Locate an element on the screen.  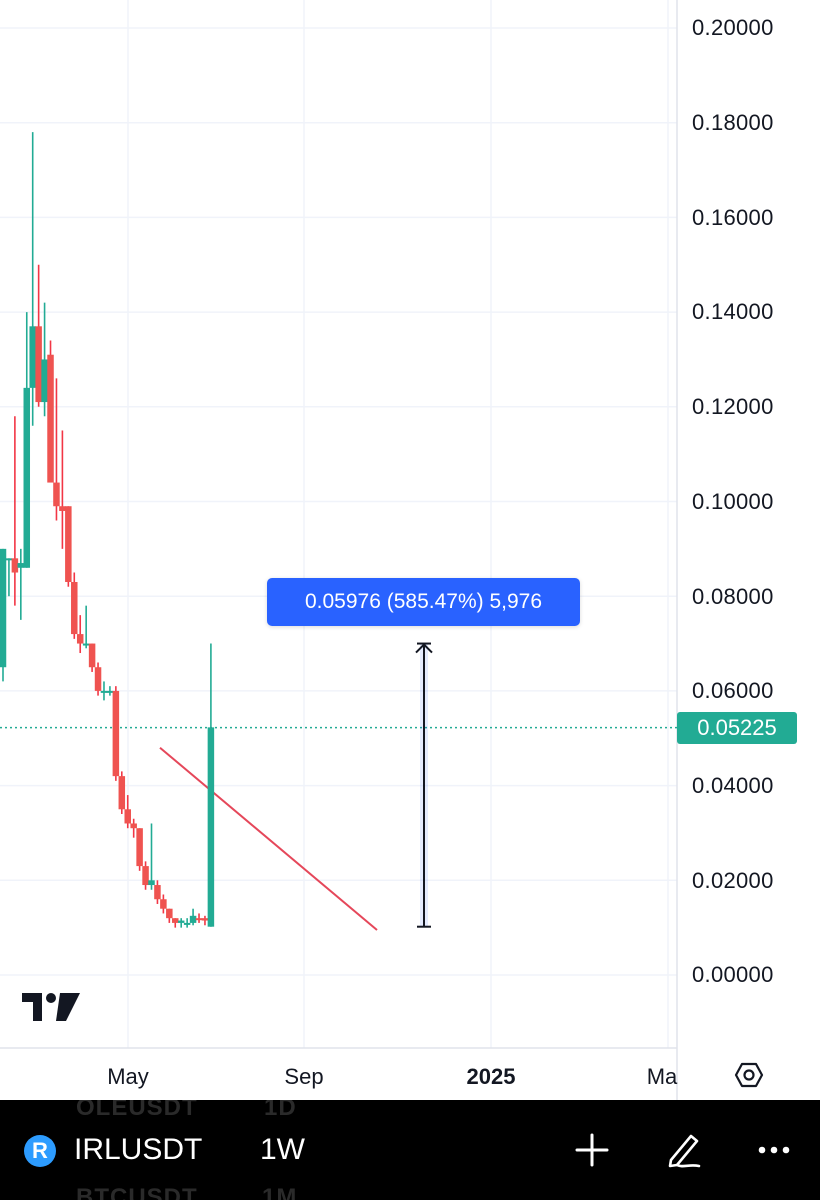
price-tick-label: 0.00000 is located at coordinates (733, 974).